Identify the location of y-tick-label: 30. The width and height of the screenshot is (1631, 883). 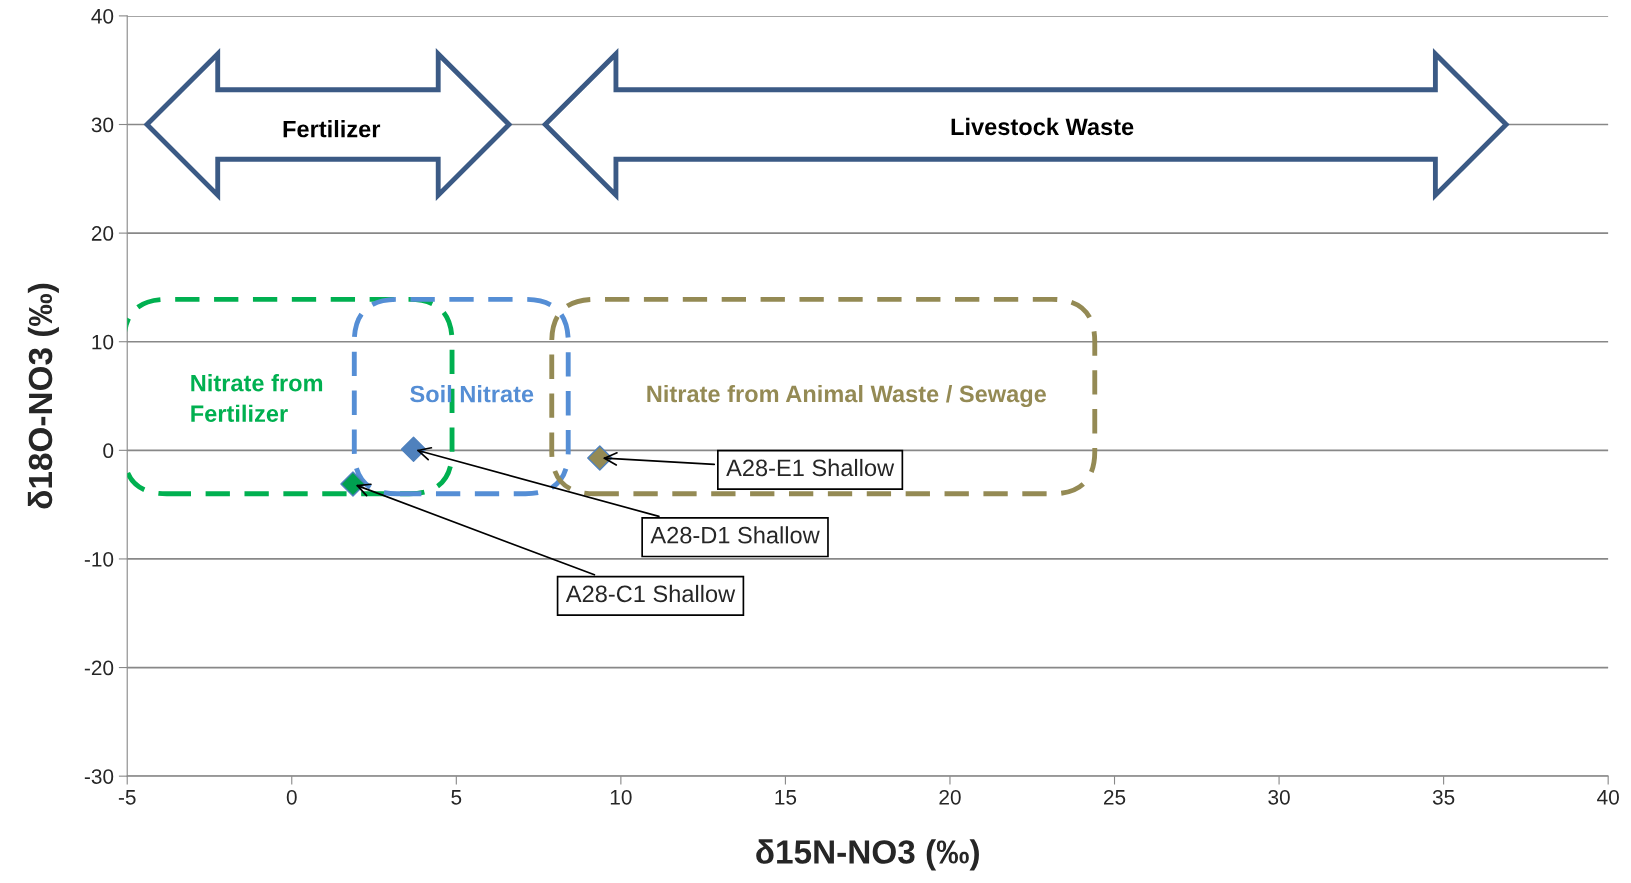
(102, 125).